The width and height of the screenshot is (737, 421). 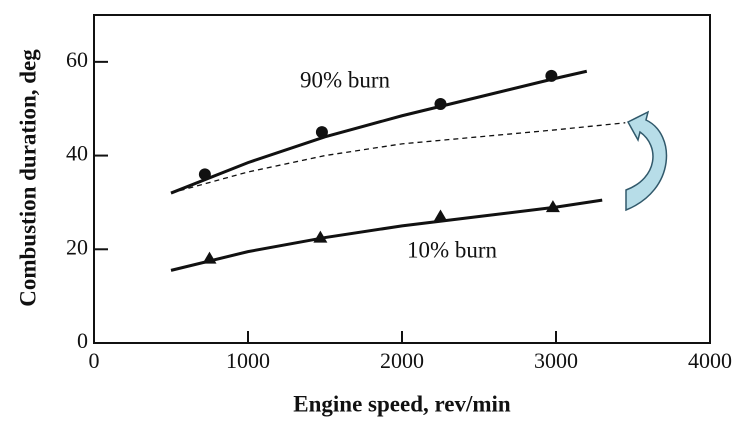 I want to click on fit-curve, so click(x=386, y=235).